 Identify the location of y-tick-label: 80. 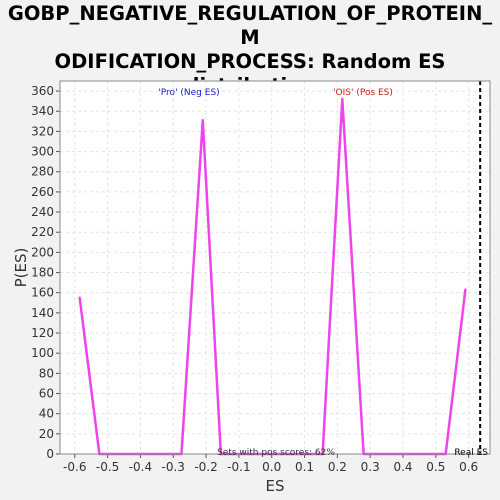
(46, 373).